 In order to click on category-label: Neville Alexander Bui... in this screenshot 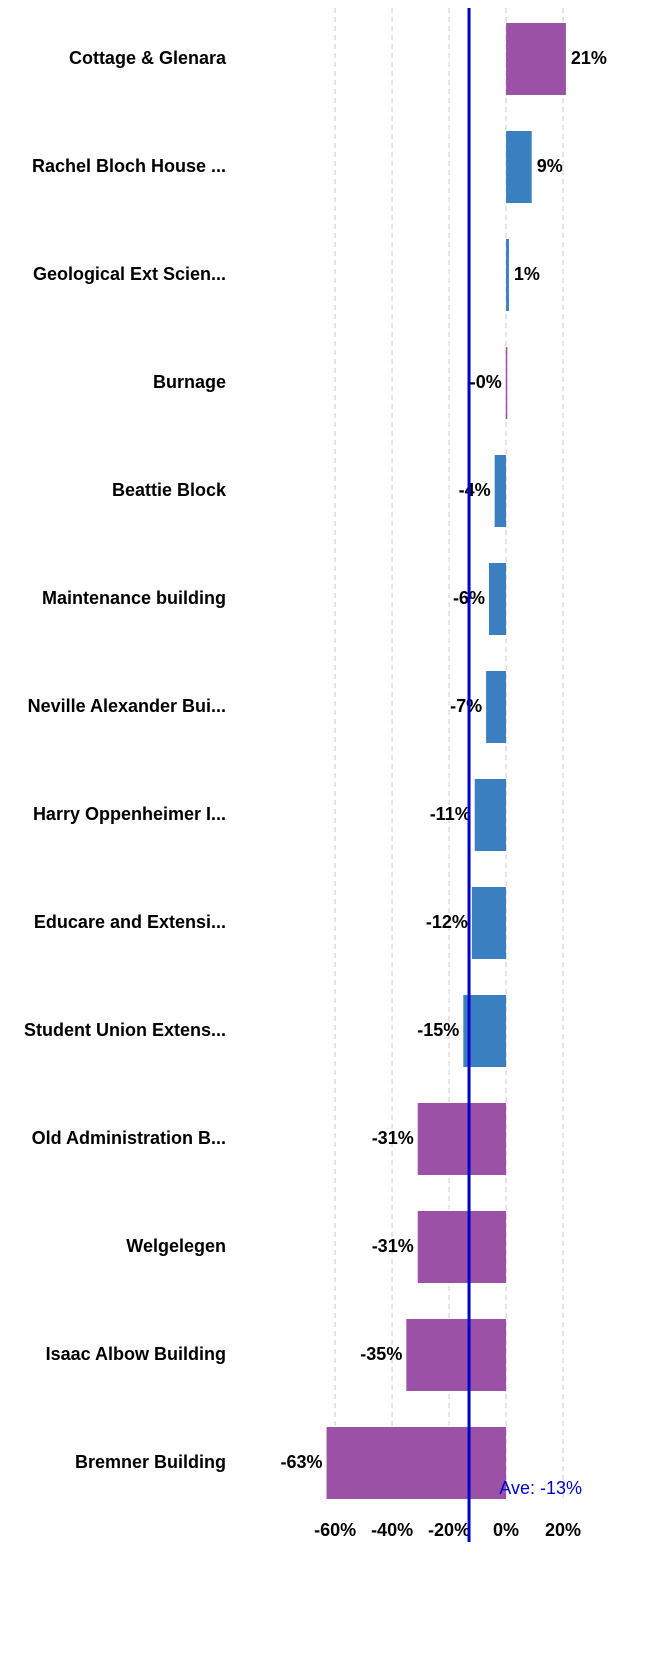, I will do `click(127, 706)`.